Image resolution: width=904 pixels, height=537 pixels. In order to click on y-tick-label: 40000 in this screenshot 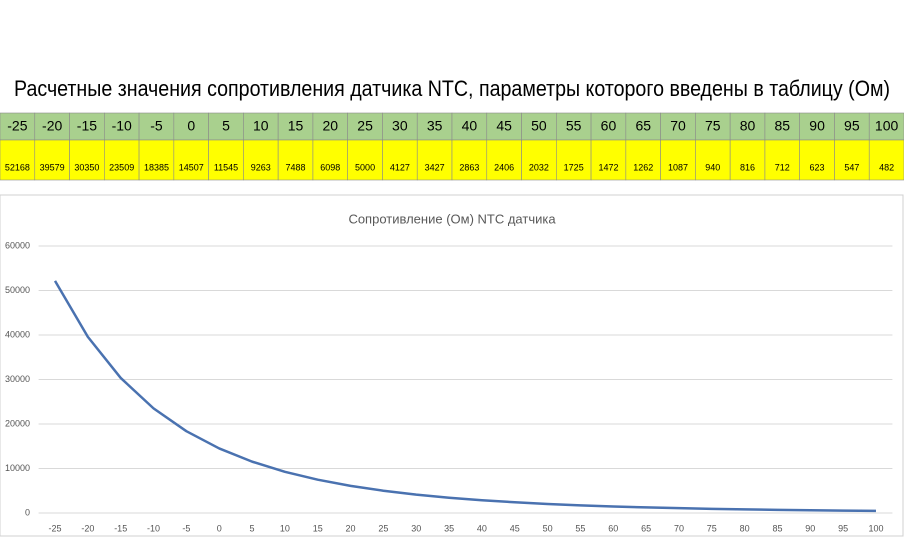, I will do `click(17, 334)`.